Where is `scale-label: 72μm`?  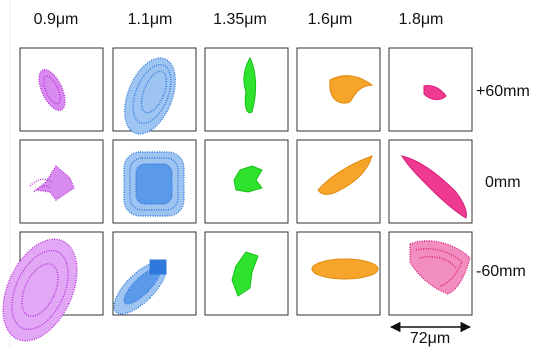 scale-label: 72μm is located at coordinates (430, 338).